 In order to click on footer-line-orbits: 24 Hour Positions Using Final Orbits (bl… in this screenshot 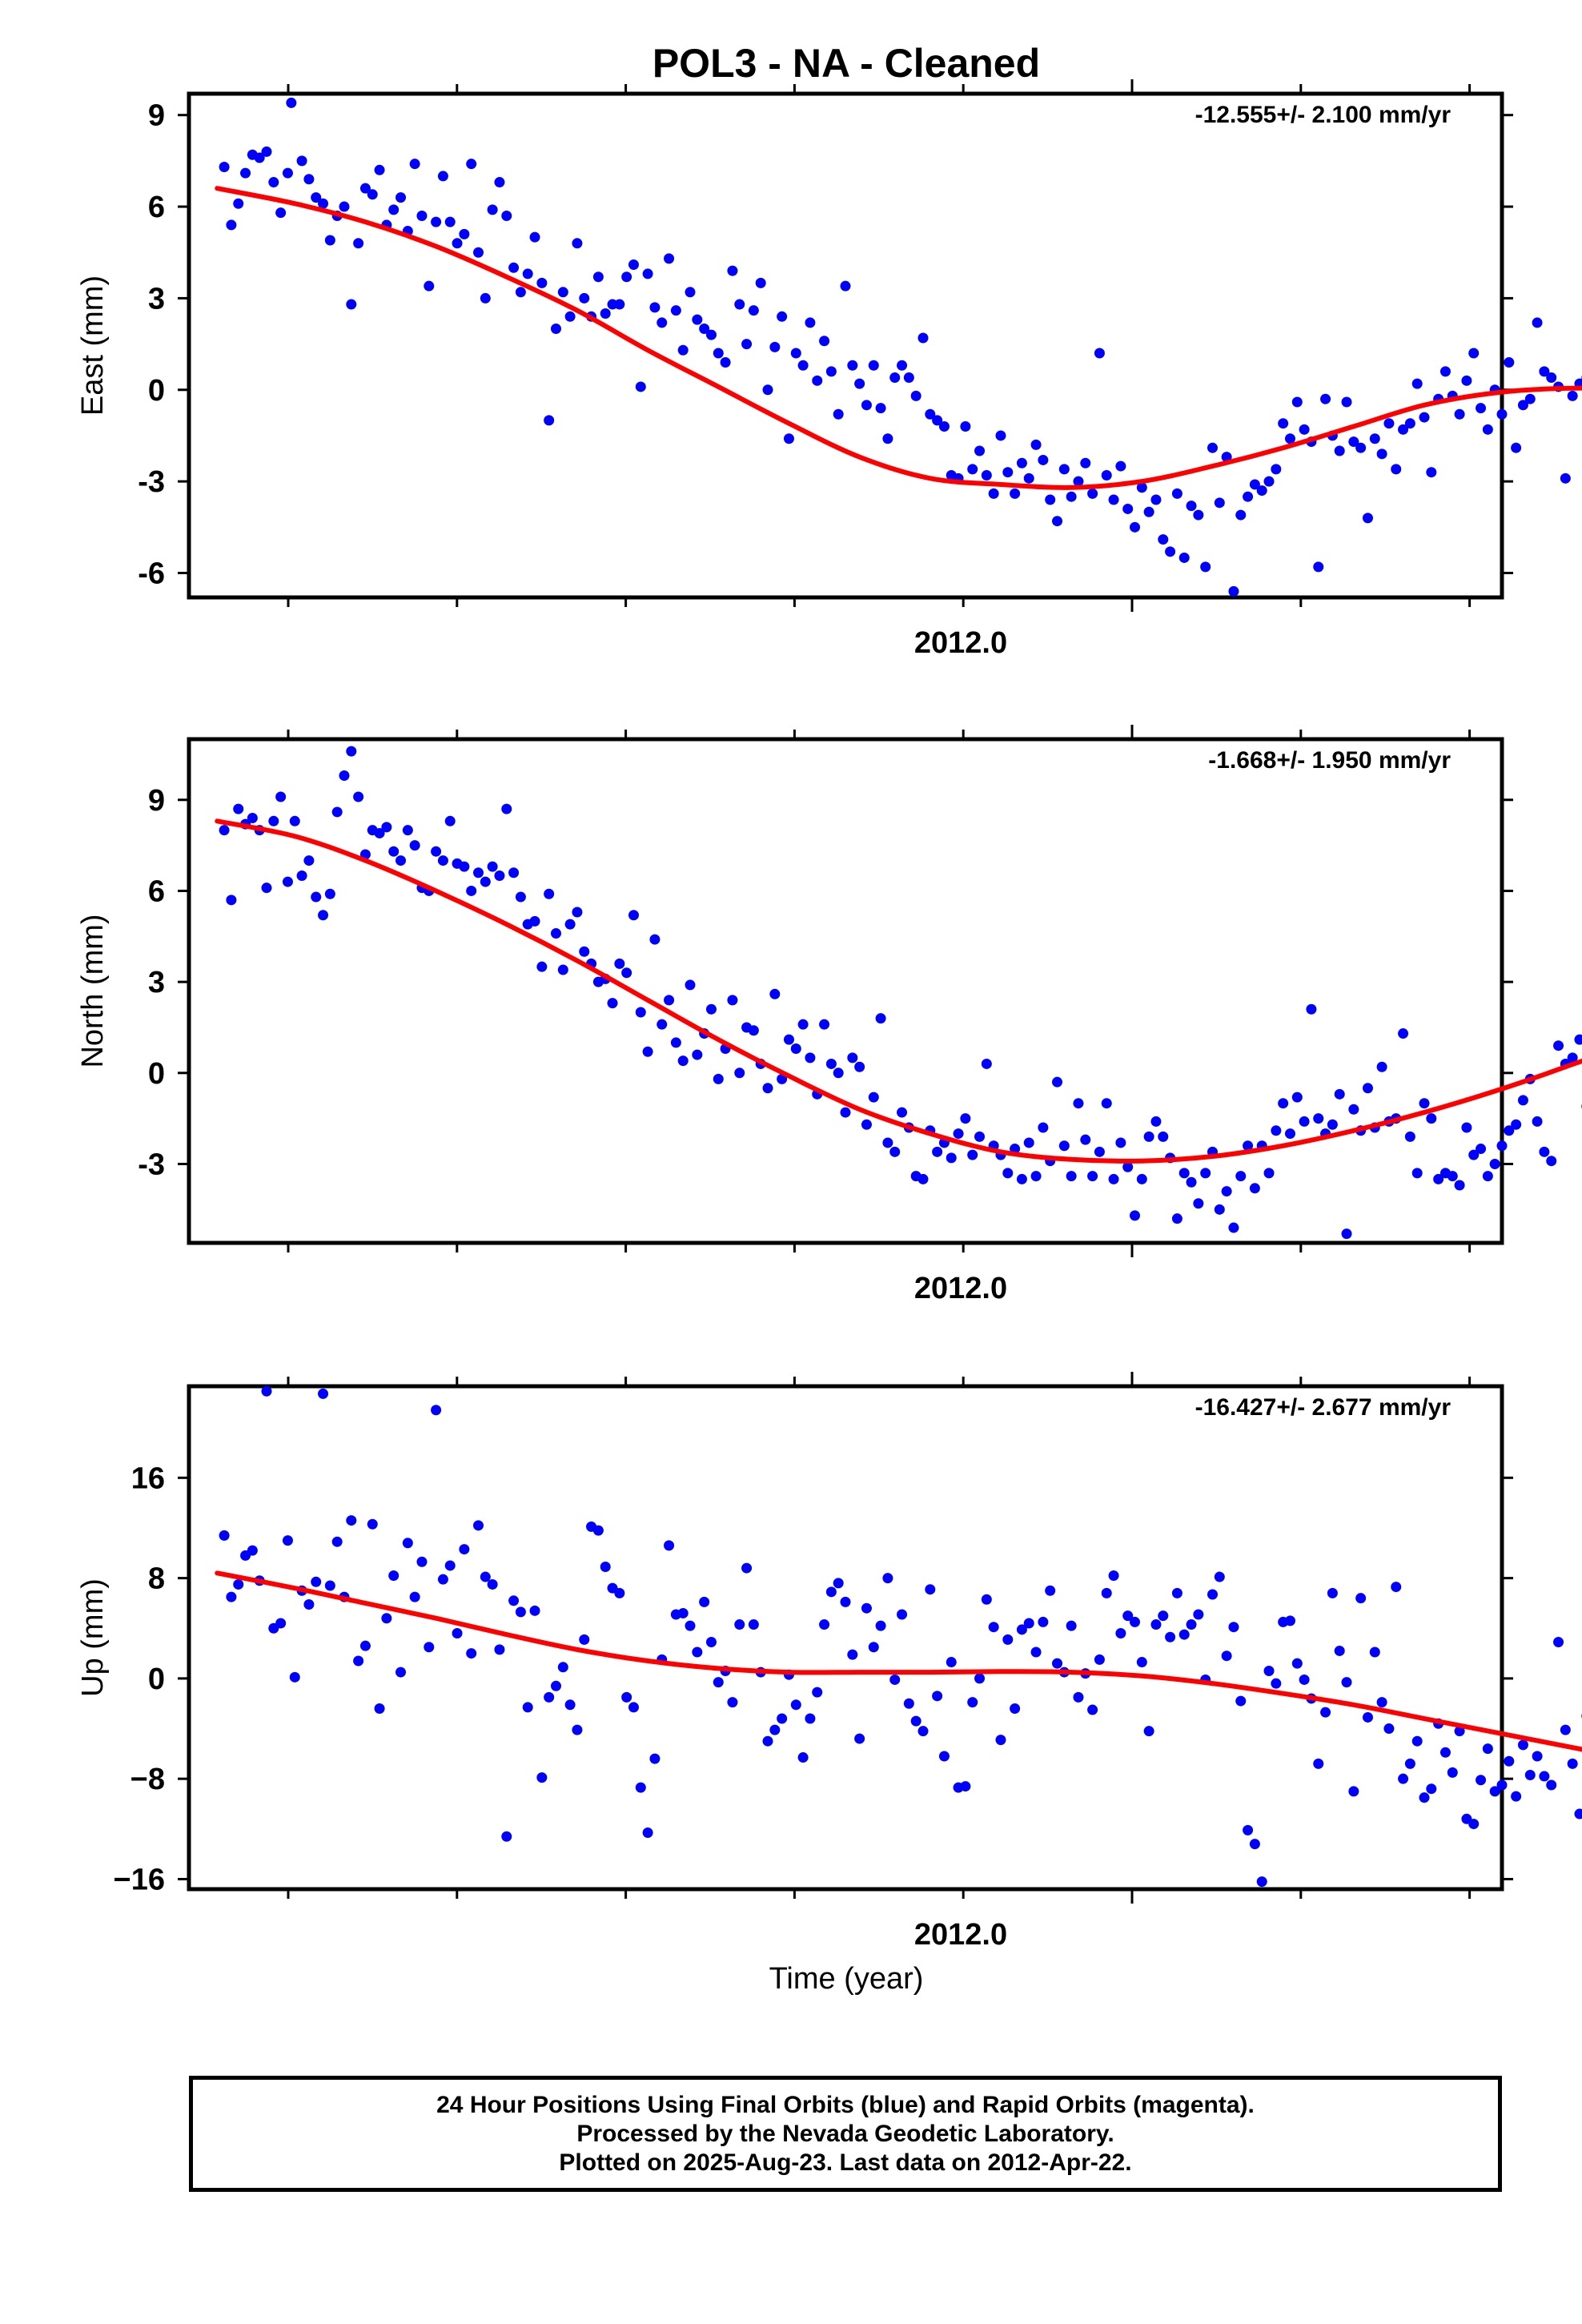, I will do `click(846, 2104)`.